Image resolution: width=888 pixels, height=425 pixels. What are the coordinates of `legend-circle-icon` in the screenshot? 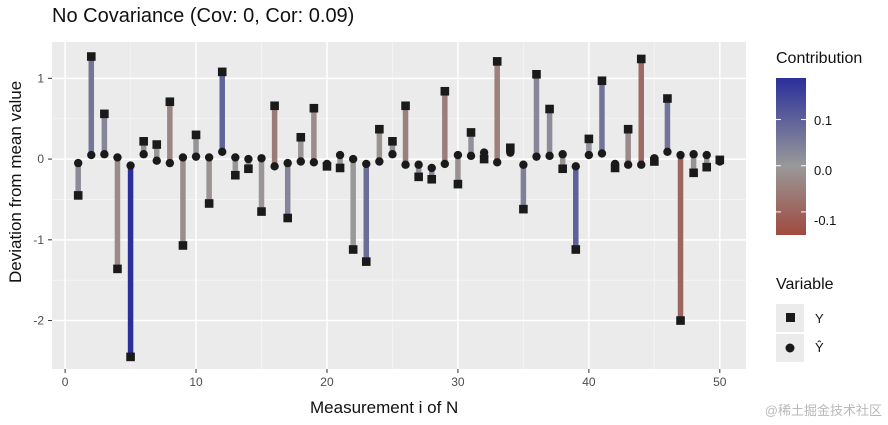 It's located at (790, 348).